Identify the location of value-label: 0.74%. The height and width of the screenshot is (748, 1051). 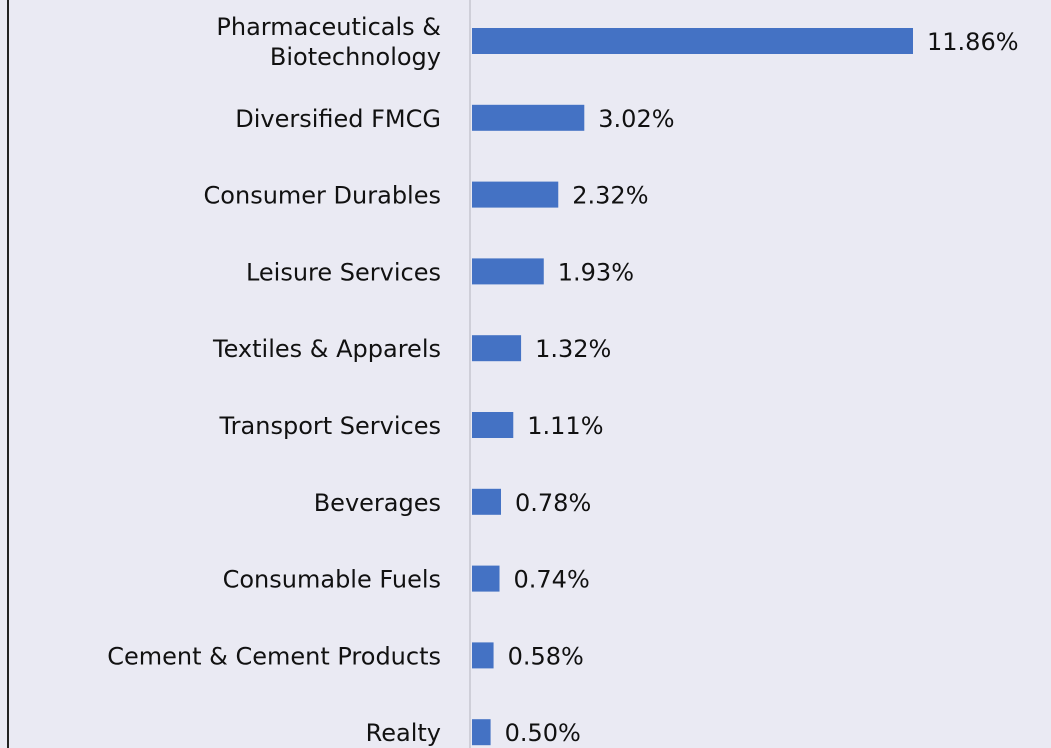
(552, 580).